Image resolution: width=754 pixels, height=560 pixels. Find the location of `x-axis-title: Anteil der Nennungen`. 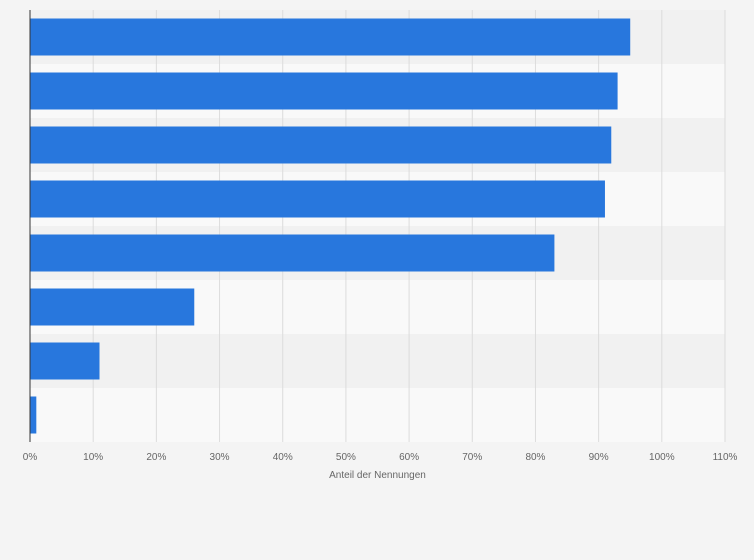

x-axis-title: Anteil der Nennungen is located at coordinates (377, 475).